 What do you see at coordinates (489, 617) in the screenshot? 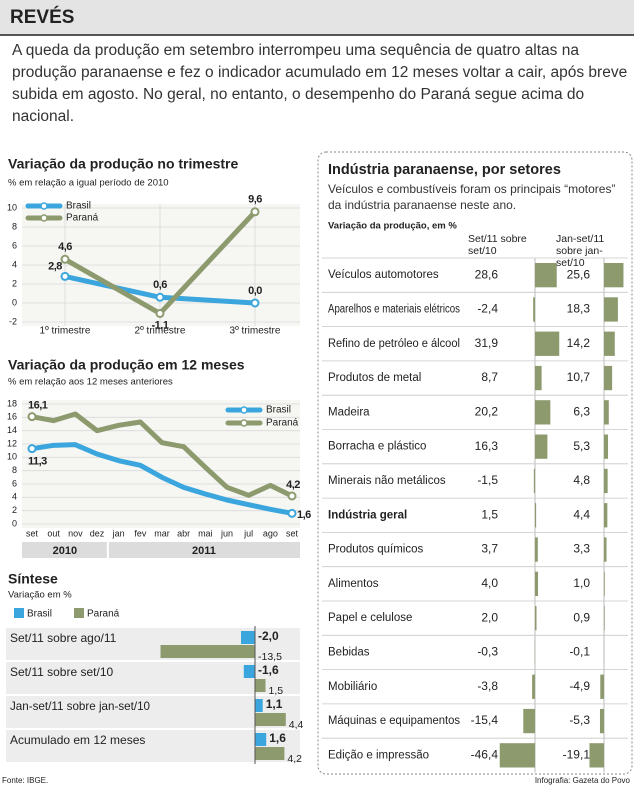
I see `value-label: 2,0` at bounding box center [489, 617].